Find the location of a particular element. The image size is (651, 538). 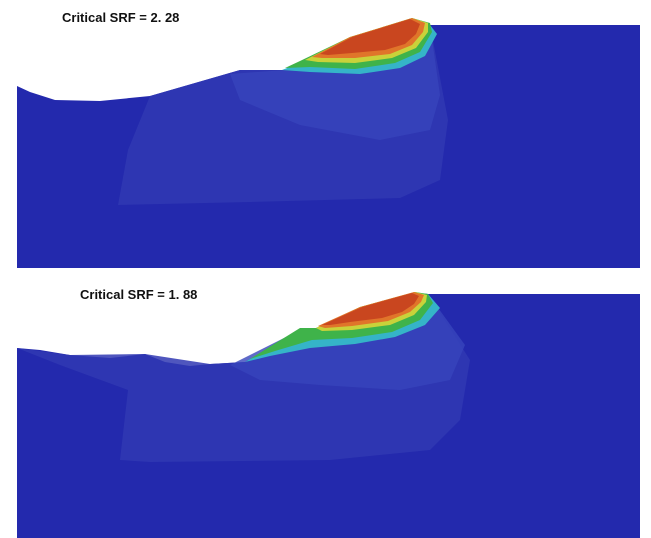

panel-title: Critical SRF = 1. 88 is located at coordinates (139, 294).